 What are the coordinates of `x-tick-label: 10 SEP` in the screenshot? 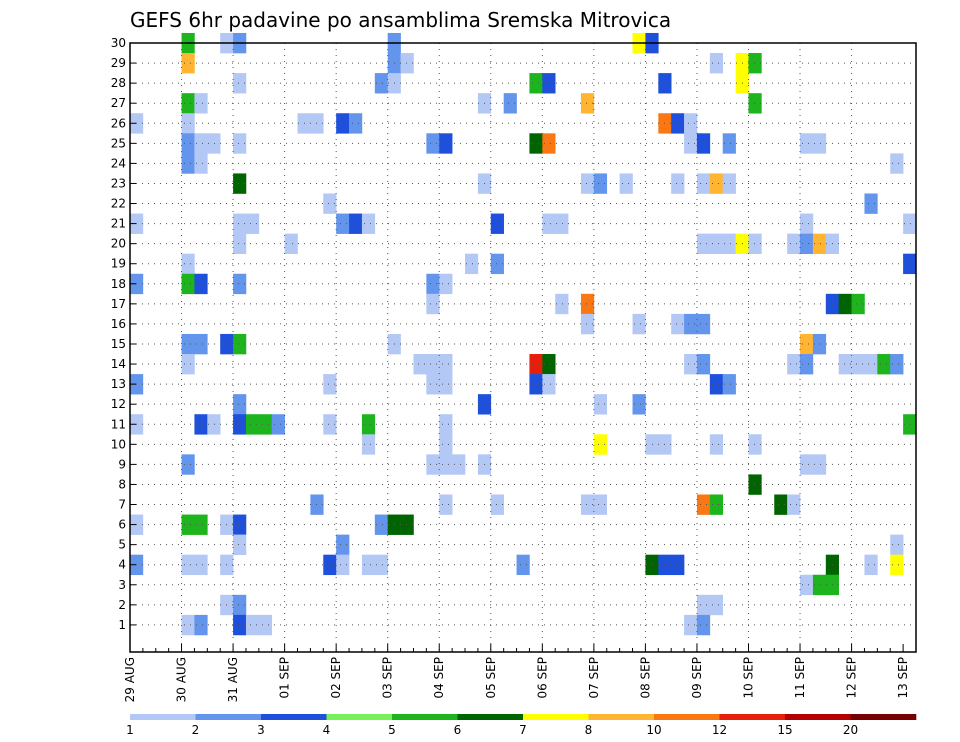 It's located at (749, 678).